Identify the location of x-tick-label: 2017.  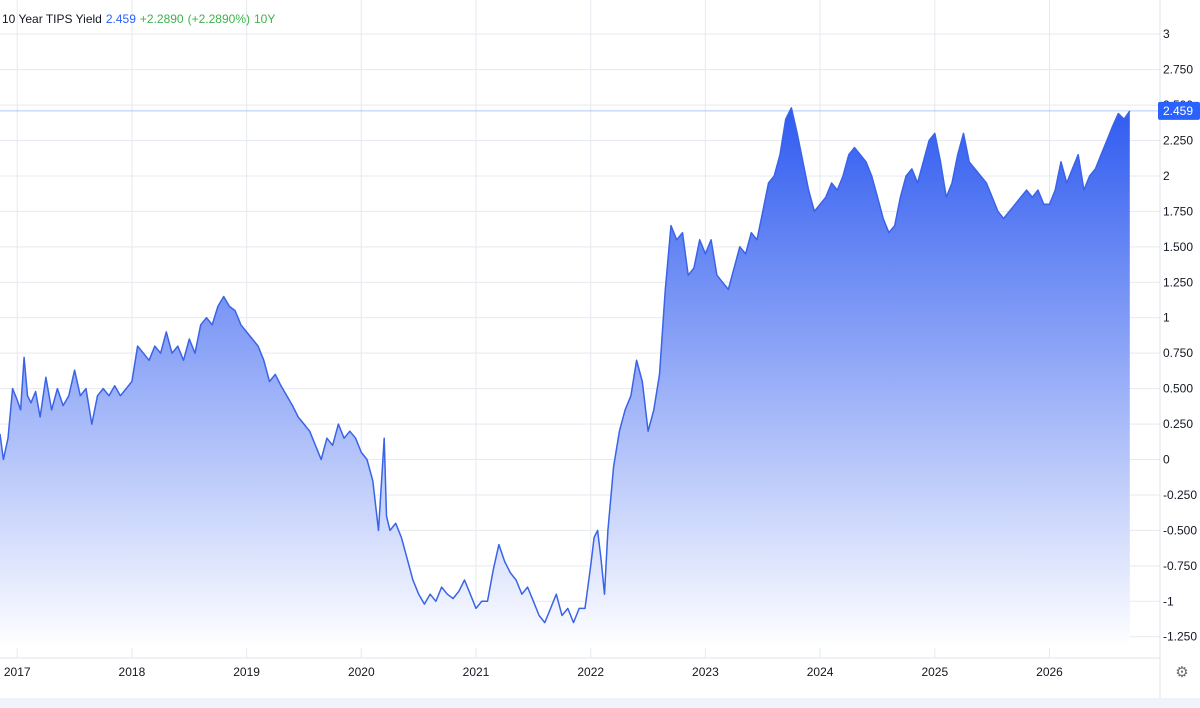
(17, 672).